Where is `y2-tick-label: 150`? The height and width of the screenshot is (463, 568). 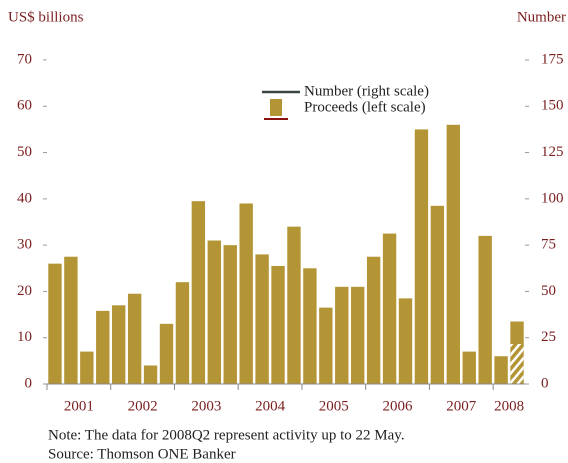
y2-tick-label: 150 is located at coordinates (552, 106).